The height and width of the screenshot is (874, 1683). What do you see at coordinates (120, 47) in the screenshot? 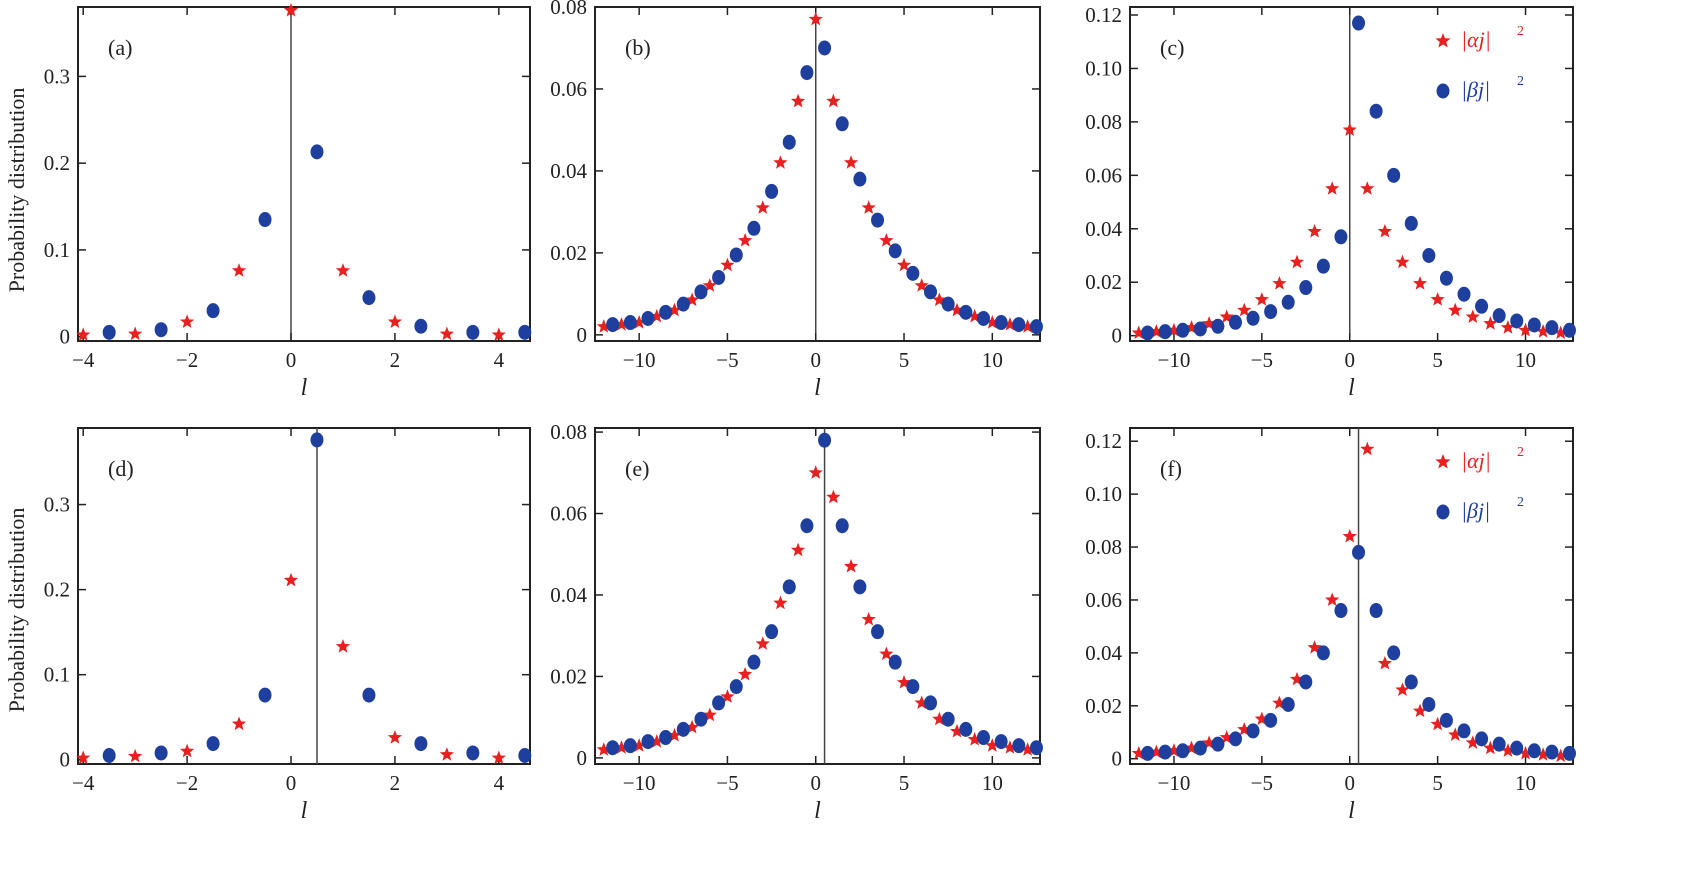
I see `panel-label: (a)` at bounding box center [120, 47].